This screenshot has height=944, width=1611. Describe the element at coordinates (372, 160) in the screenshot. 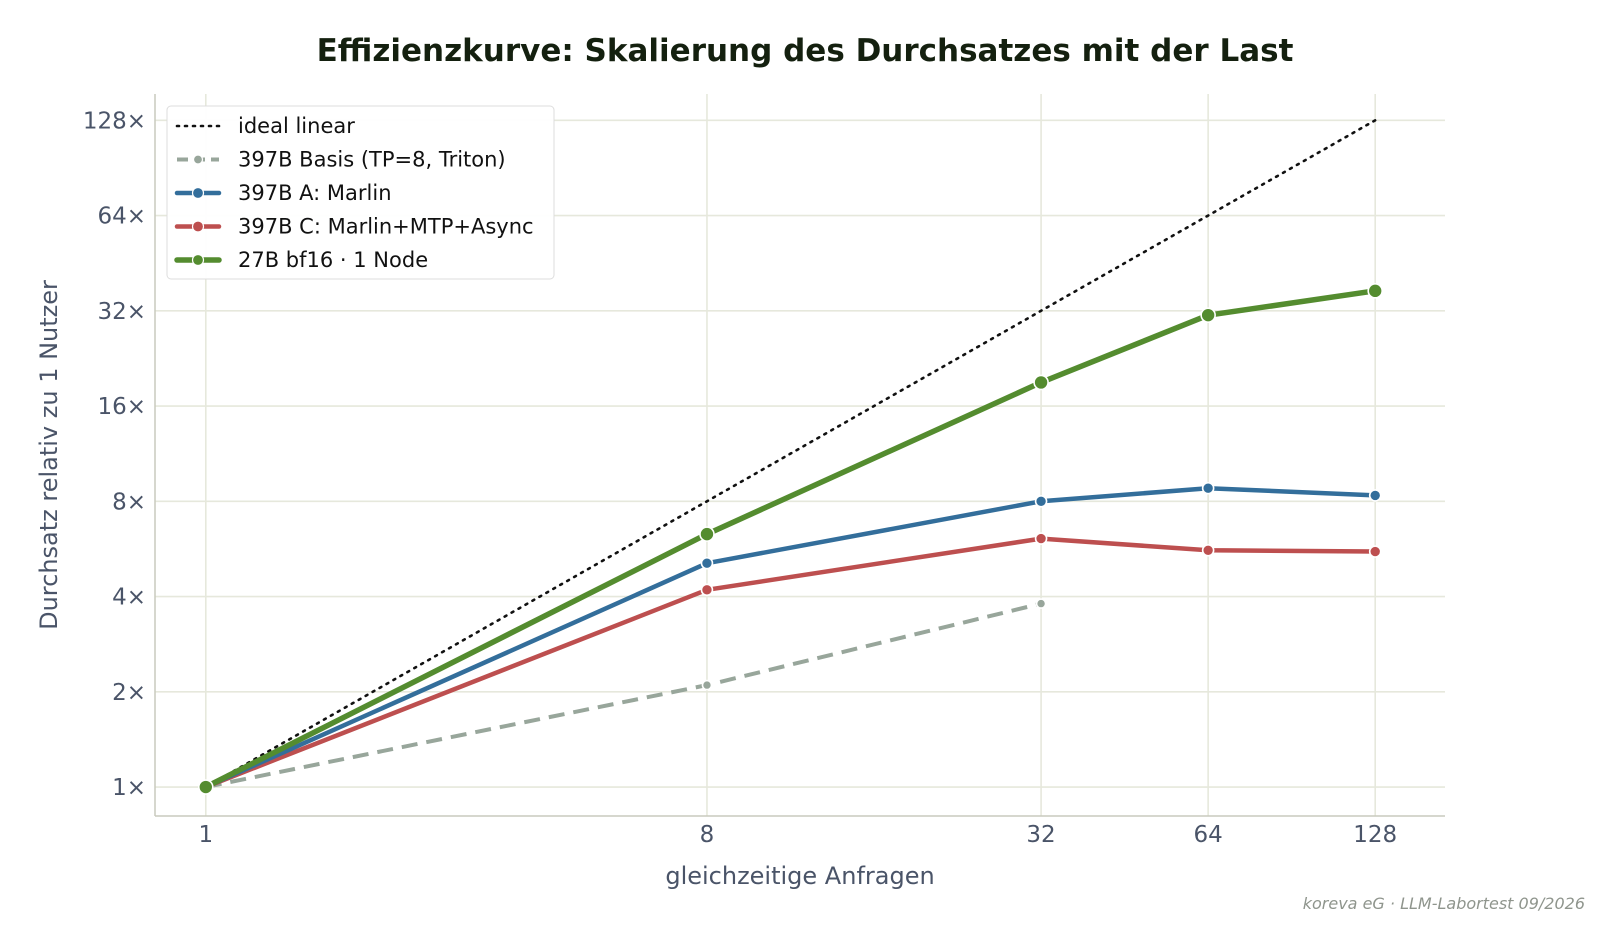

I see `legend-label: 397B Basis (TP=8, Triton)` at that location.